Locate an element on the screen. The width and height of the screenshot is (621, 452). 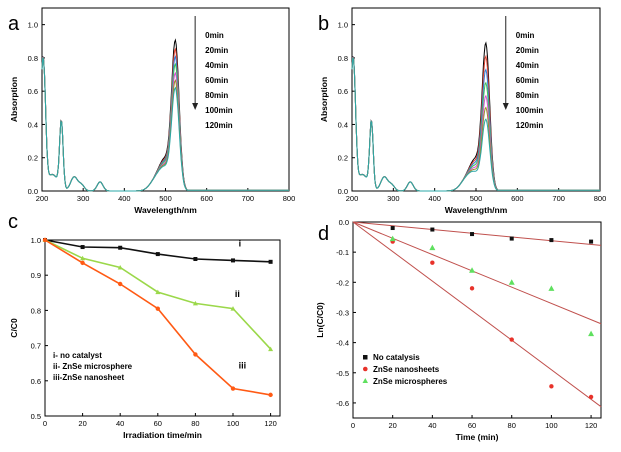
x-tick-label: 800 is located at coordinates (289, 198).